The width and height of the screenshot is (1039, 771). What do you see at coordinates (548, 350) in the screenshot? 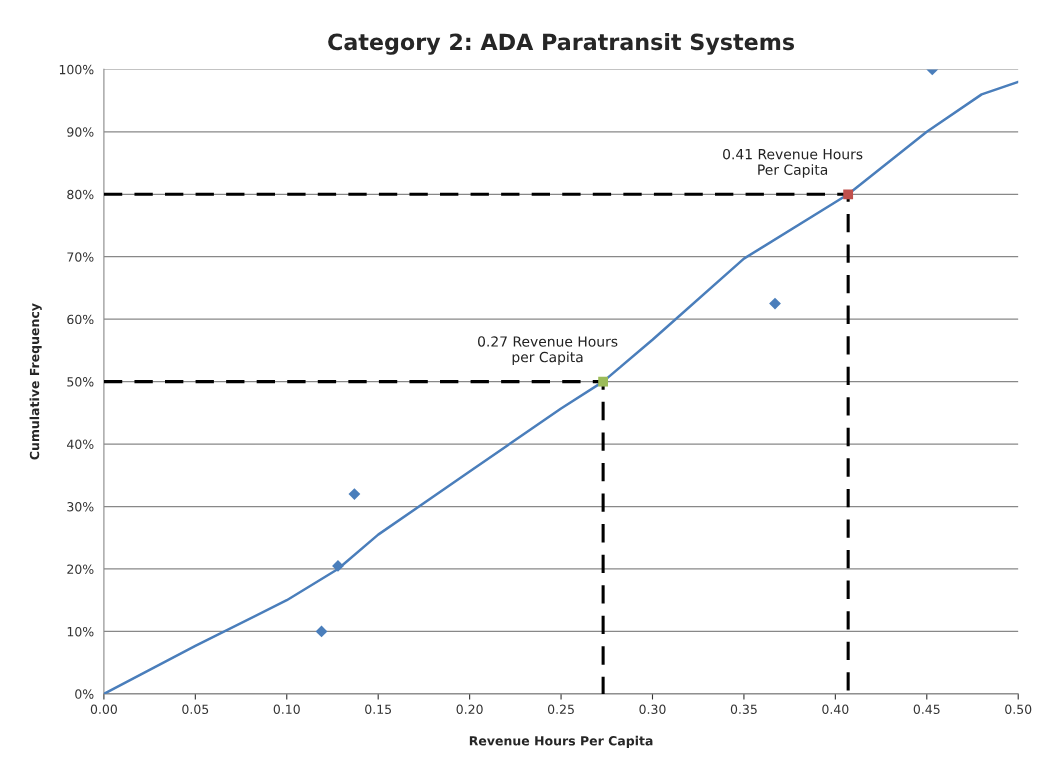
I see `annotation: 0.27 Revenue Hours per Capita` at bounding box center [548, 350].